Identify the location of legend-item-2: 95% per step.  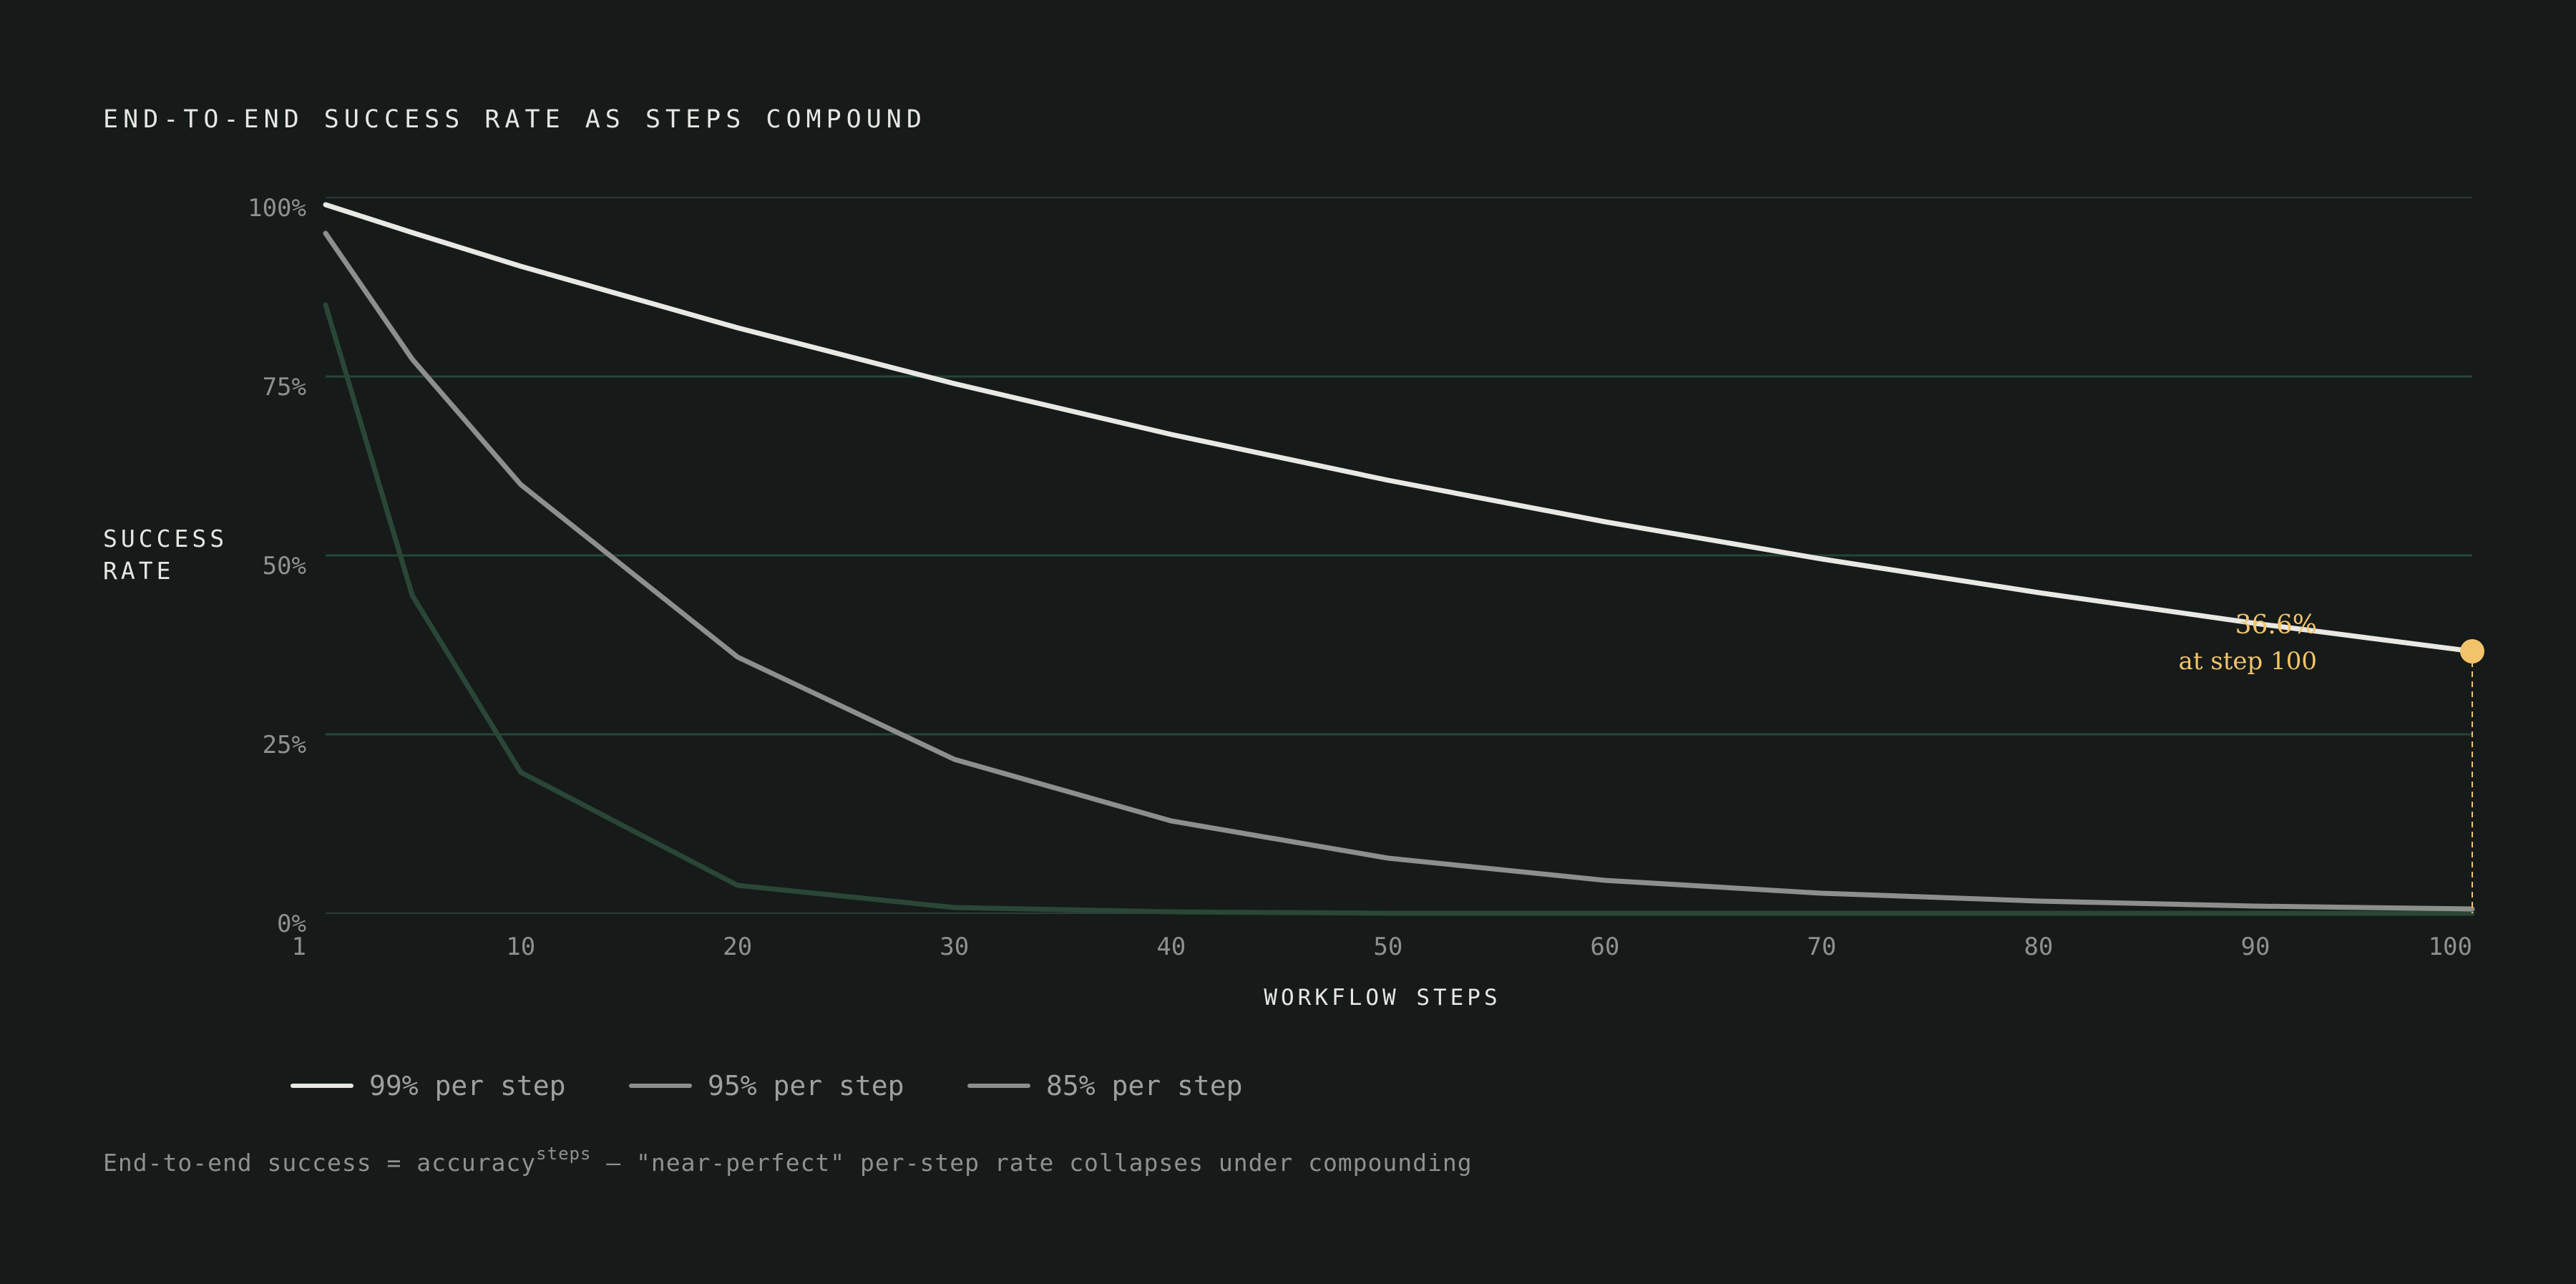
(766, 1085).